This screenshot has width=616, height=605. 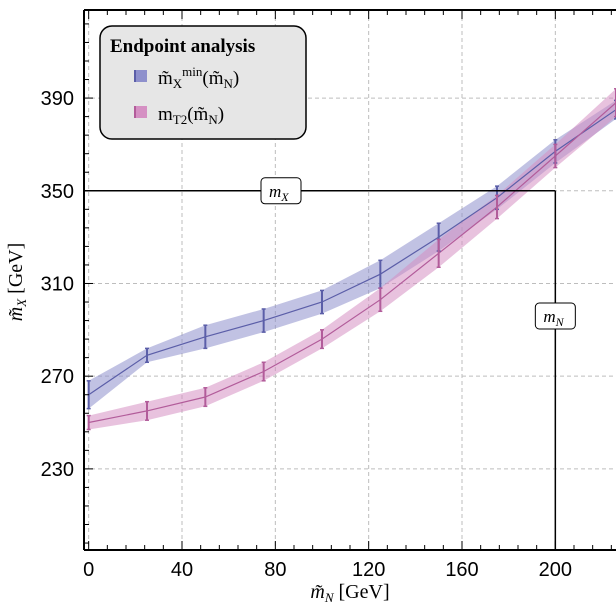 What do you see at coordinates (212, 78) in the screenshot?
I see `legend-entry-0-arg: (m̃` at bounding box center [212, 78].